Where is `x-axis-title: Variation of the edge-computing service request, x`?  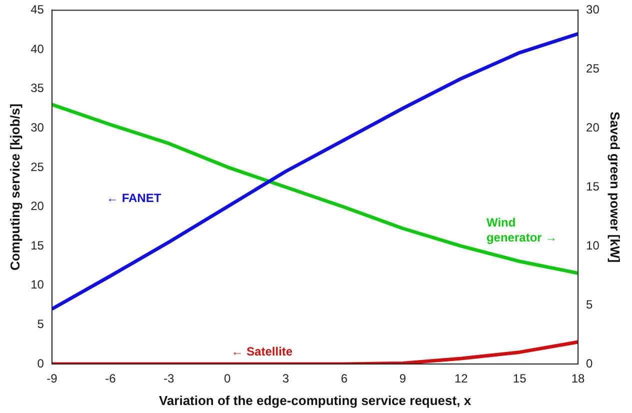
x-axis-title: Variation of the edge-computing service request, x is located at coordinates (315, 400).